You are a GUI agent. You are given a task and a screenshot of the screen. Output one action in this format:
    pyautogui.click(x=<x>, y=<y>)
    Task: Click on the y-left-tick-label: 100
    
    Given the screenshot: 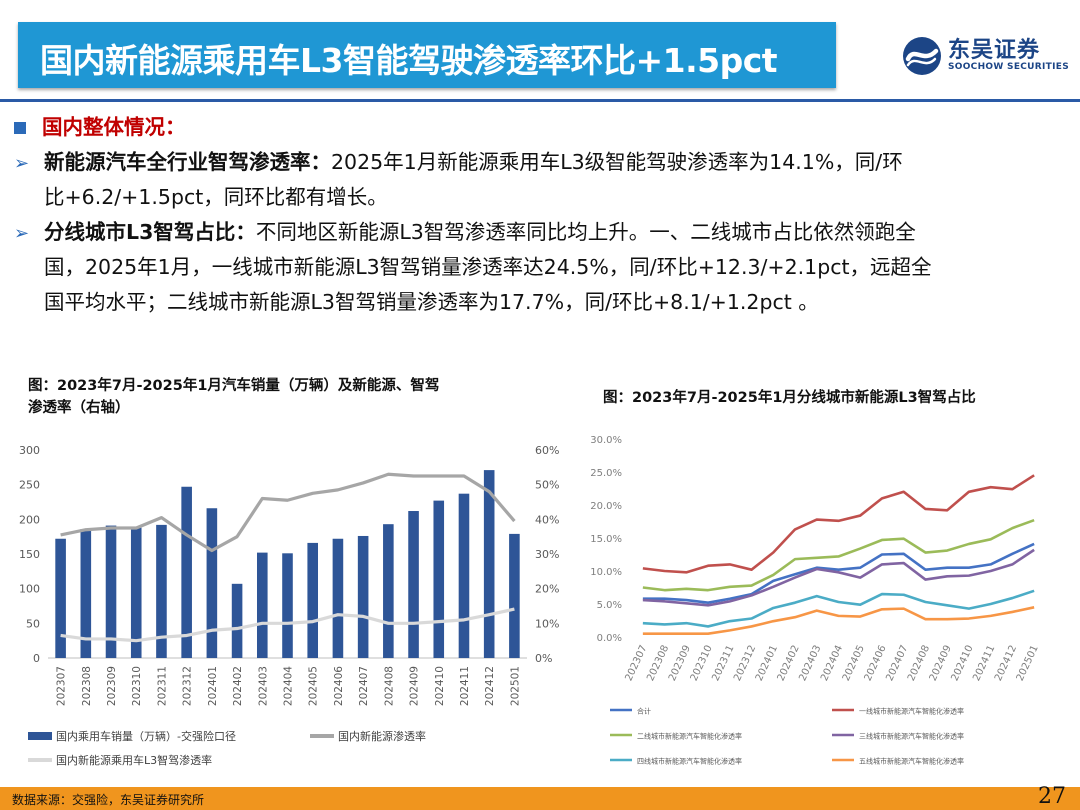 What is the action you would take?
    pyautogui.click(x=29, y=589)
    